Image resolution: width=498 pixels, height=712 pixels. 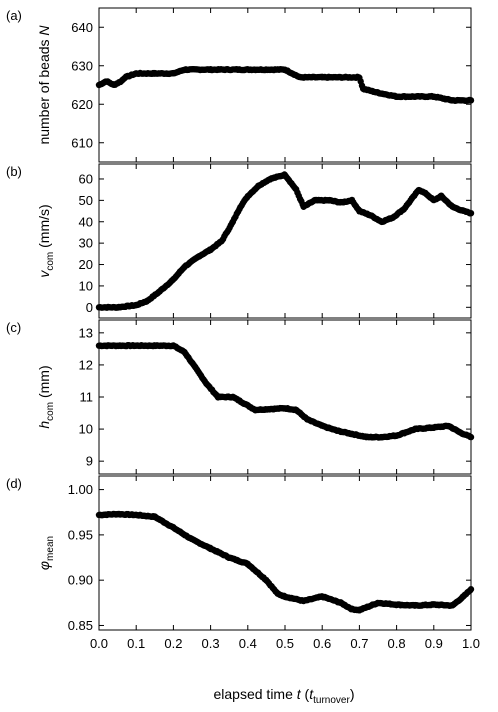 What do you see at coordinates (86, 178) in the screenshot?
I see `y-tick-label: 60` at bounding box center [86, 178].